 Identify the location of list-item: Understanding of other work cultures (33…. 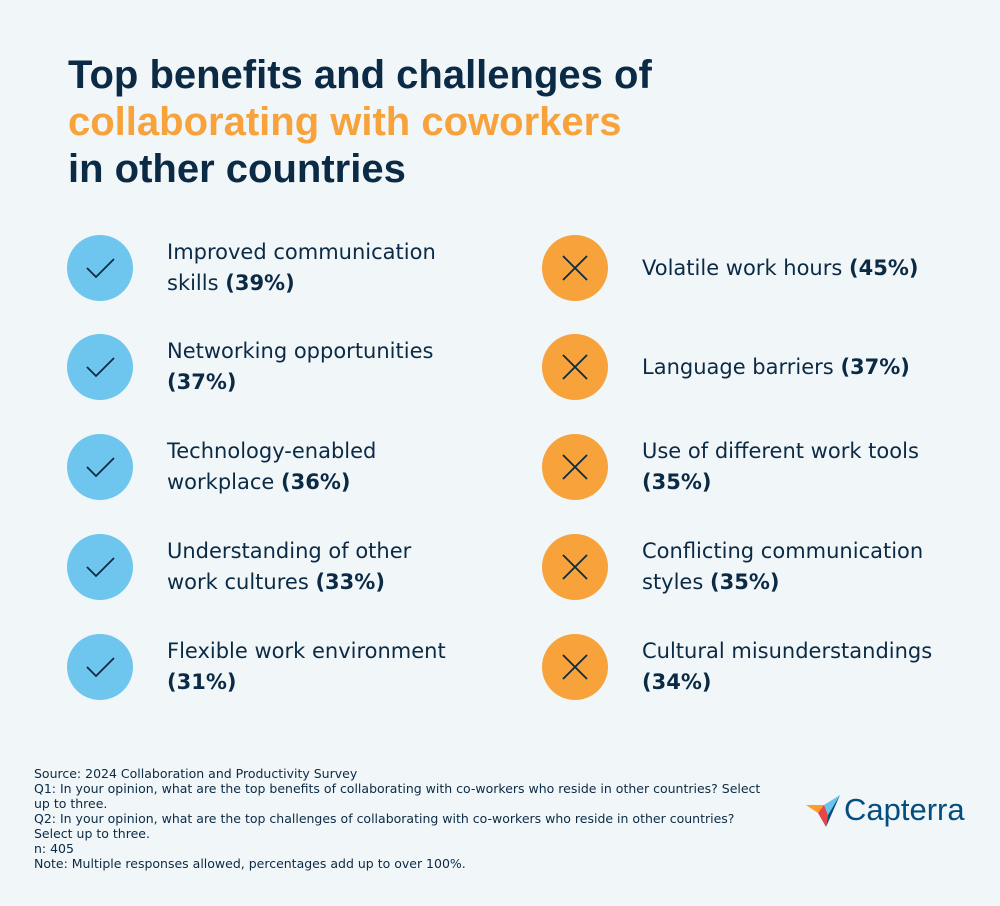
(262, 567).